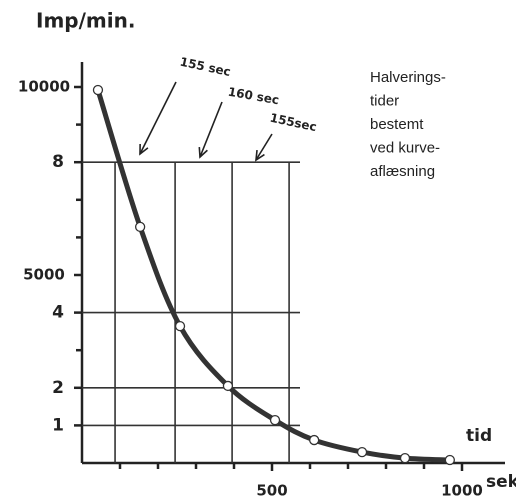 The height and width of the screenshot is (502, 516). Describe the element at coordinates (205, 67) in the screenshot. I see `annotation: 155 sec` at that location.